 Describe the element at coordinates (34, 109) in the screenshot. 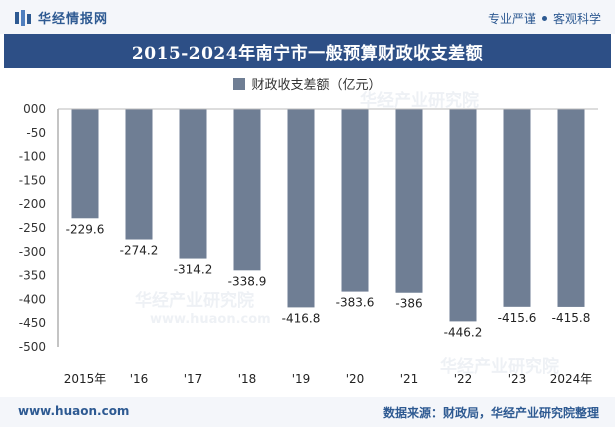

I see `y-tick-label: 000` at that location.